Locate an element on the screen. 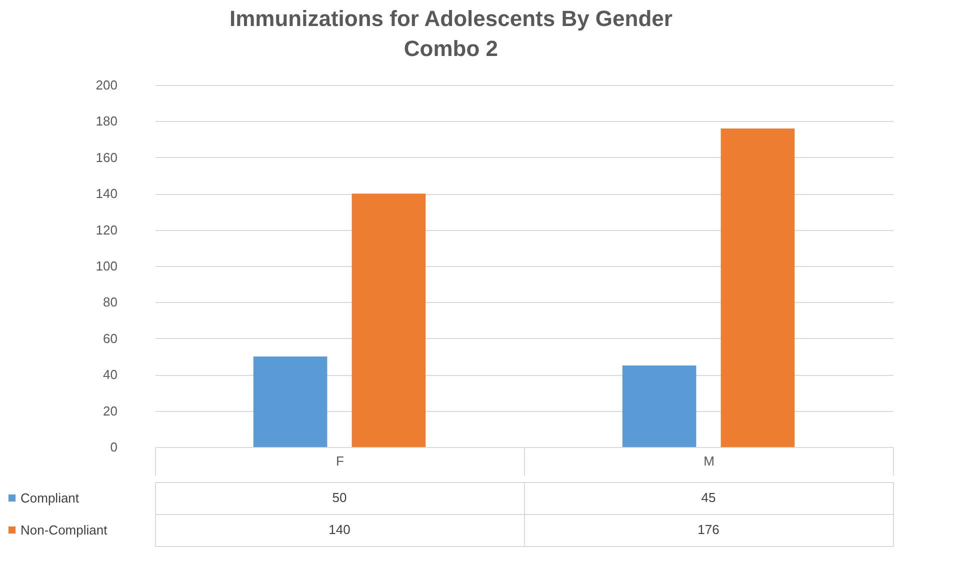 This screenshot has width=970, height=573. y-tick-label: 200 is located at coordinates (107, 85).